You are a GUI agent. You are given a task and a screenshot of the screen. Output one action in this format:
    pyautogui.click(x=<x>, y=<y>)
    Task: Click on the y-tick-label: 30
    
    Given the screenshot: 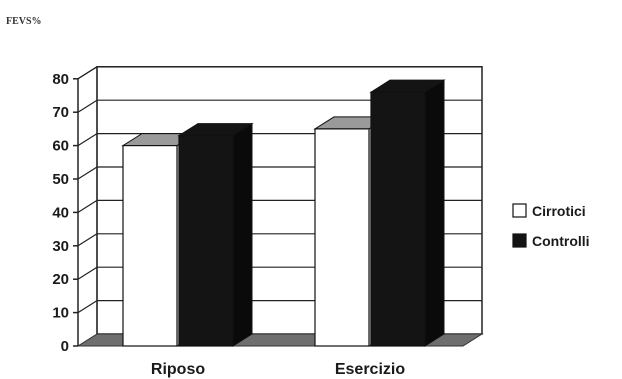 What is the action you would take?
    pyautogui.click(x=60, y=246)
    